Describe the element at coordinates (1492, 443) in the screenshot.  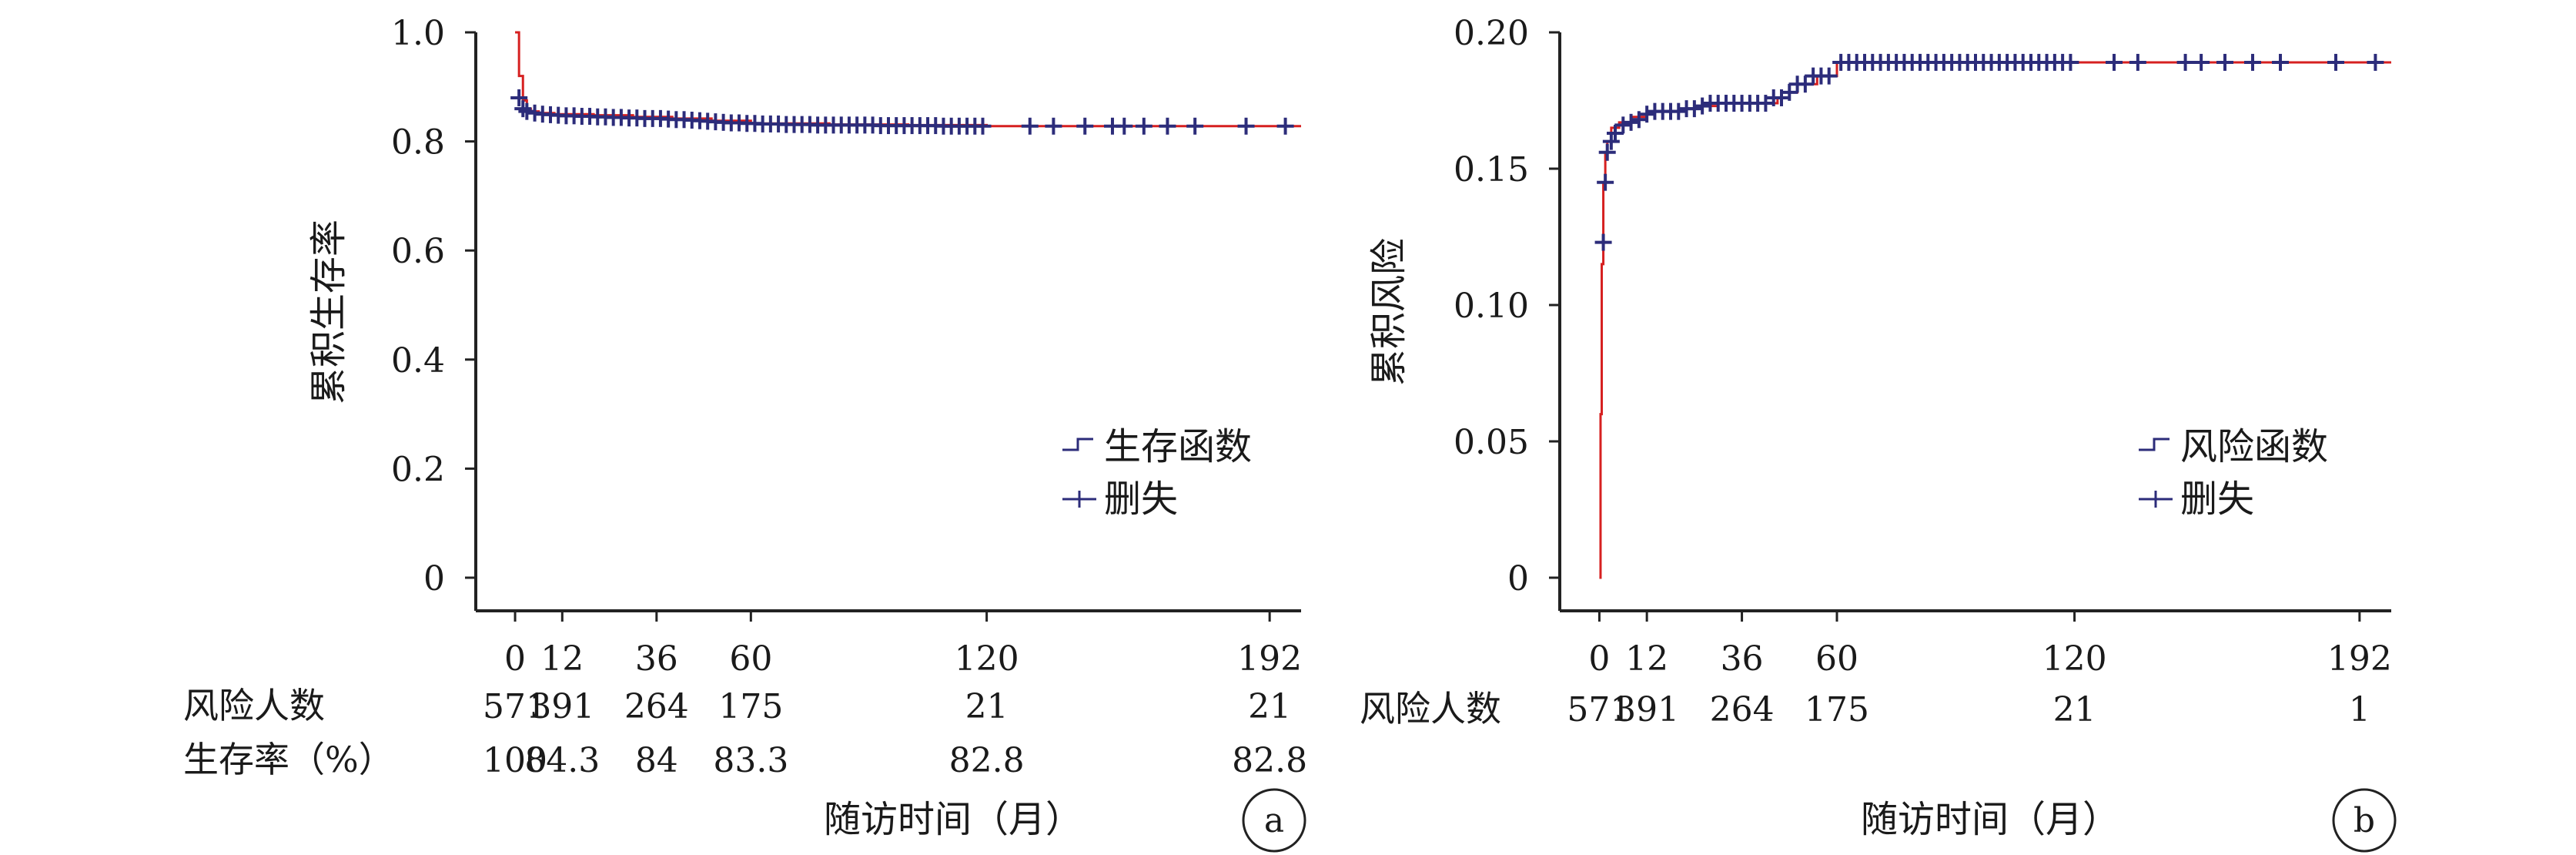
I see `y-tick-label: 0.05` at that location.